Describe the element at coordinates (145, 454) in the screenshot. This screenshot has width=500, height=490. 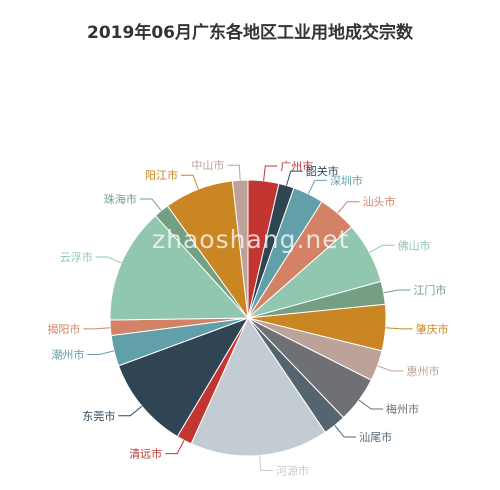
I see `slice-label-11: 清远市` at that location.